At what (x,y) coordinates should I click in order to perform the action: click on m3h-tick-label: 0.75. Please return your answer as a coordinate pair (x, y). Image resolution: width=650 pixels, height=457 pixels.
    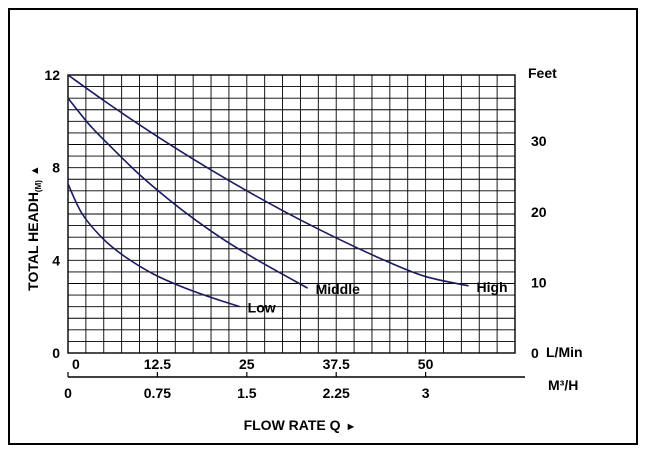
    Looking at the image, I should click on (157, 393).